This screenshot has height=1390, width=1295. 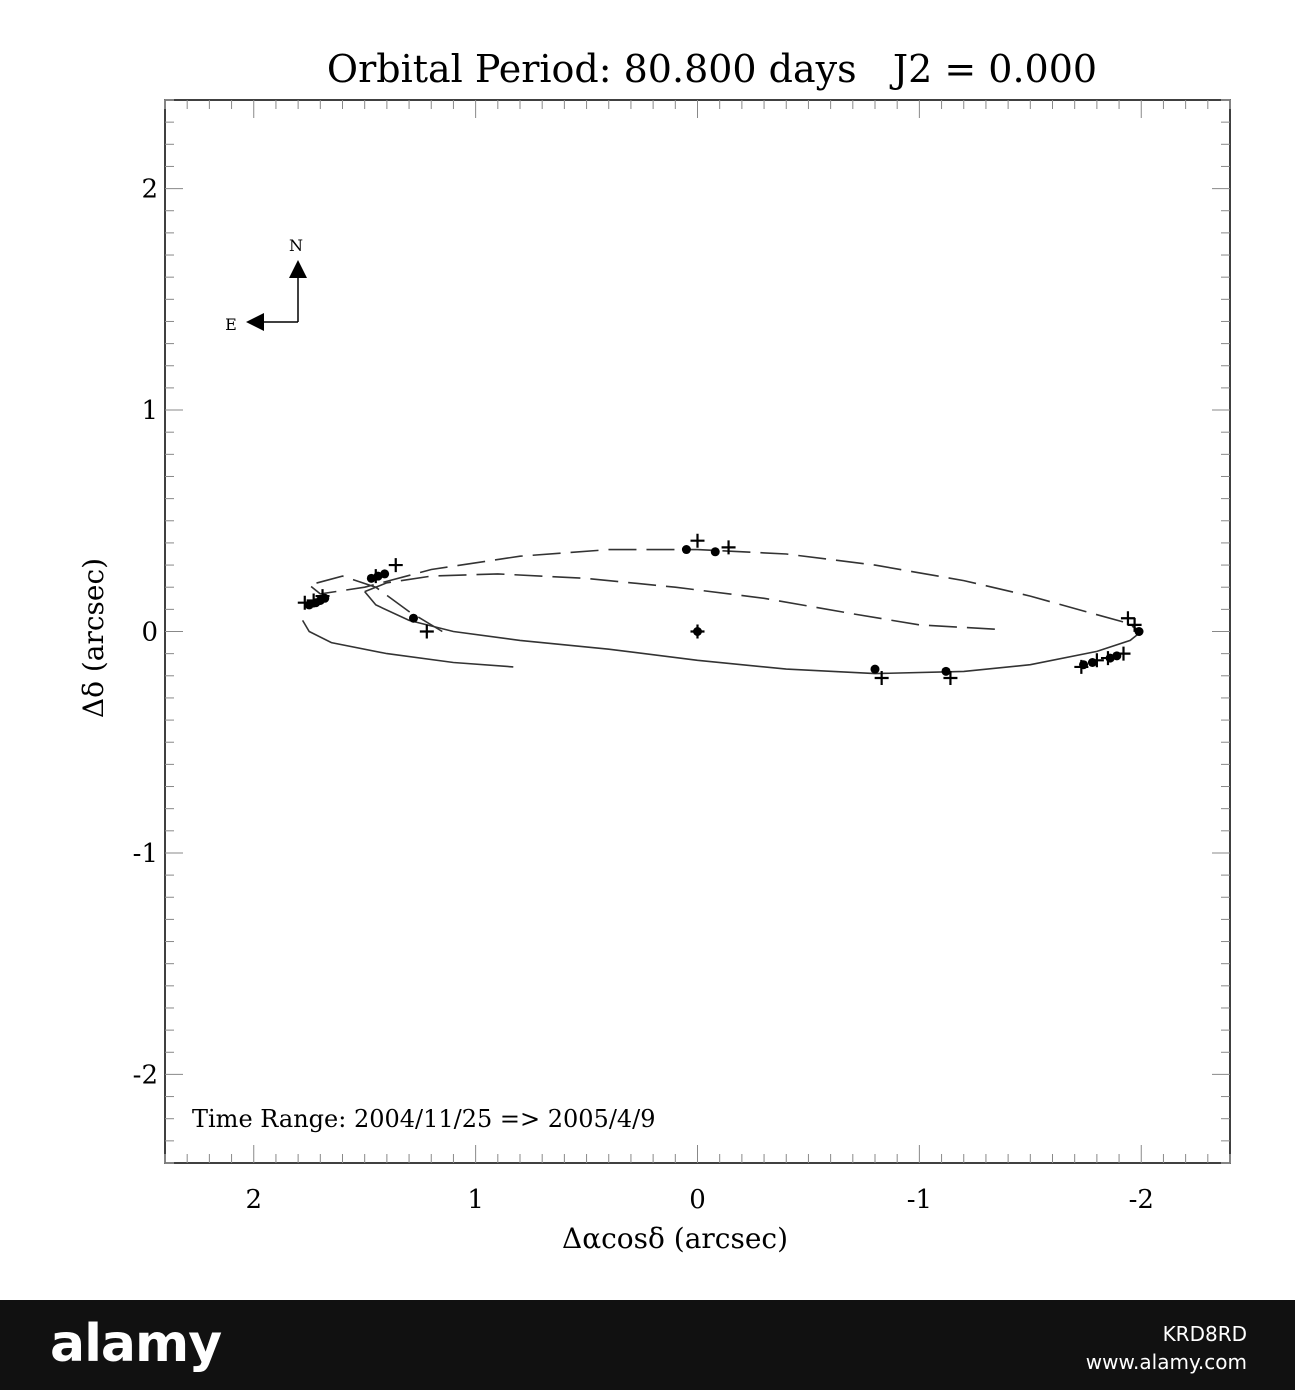 What do you see at coordinates (1166, 1362) in the screenshot?
I see `alamy-url: www.alamy.com` at bounding box center [1166, 1362].